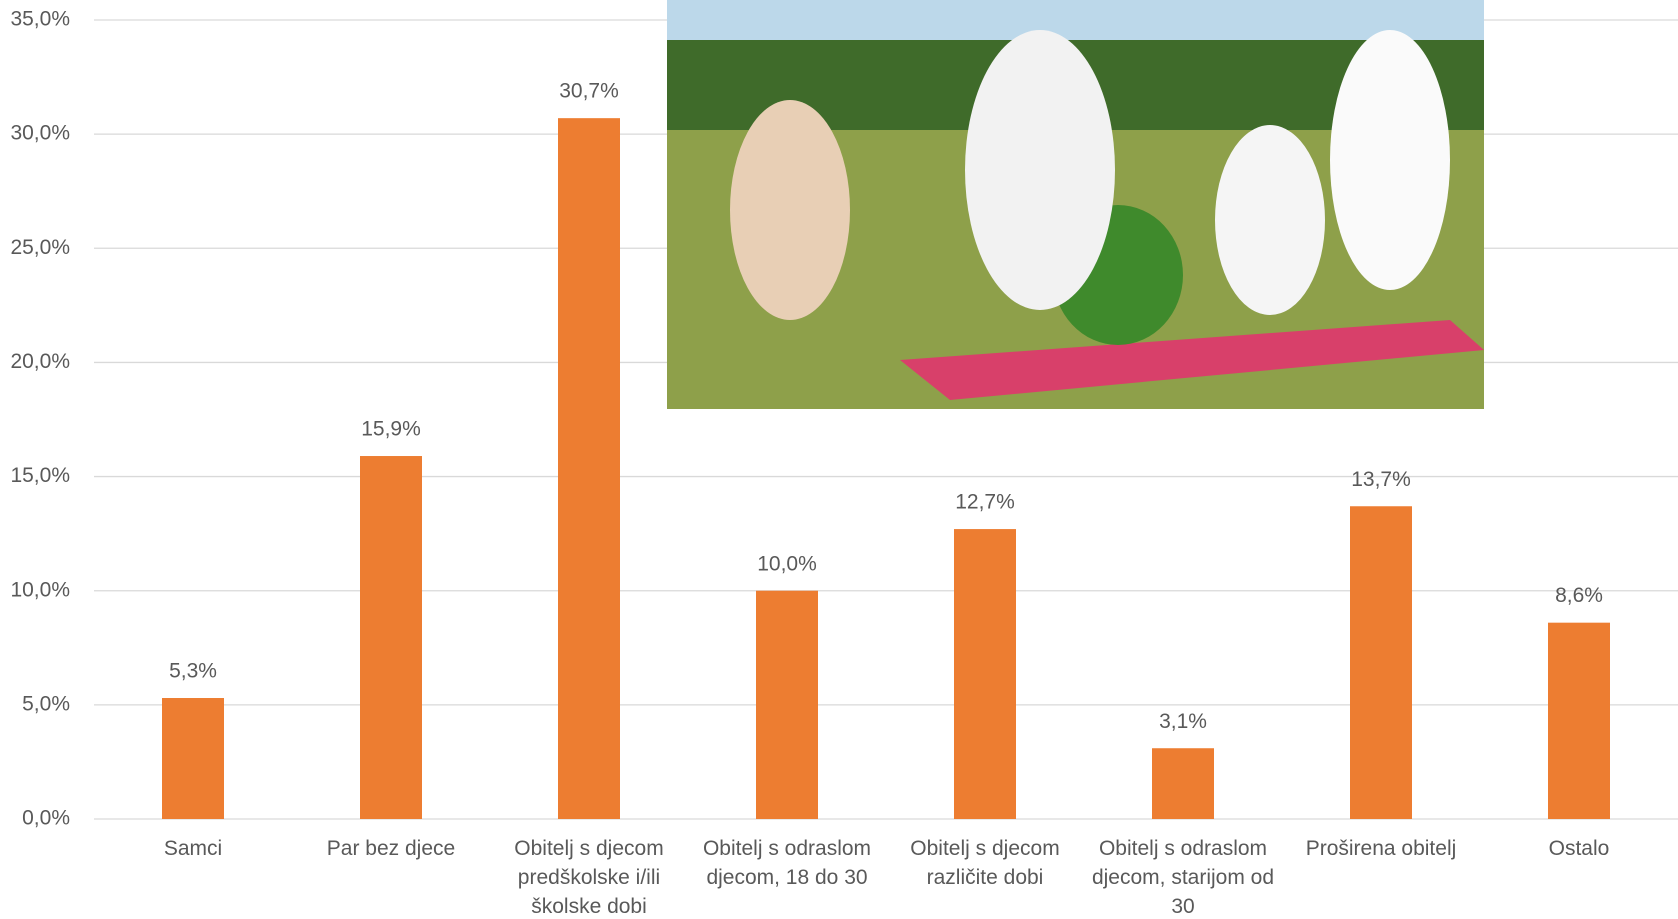 The image size is (1678, 919). Describe the element at coordinates (1579, 848) in the screenshot. I see `x-tick-label: Ostalo` at that location.